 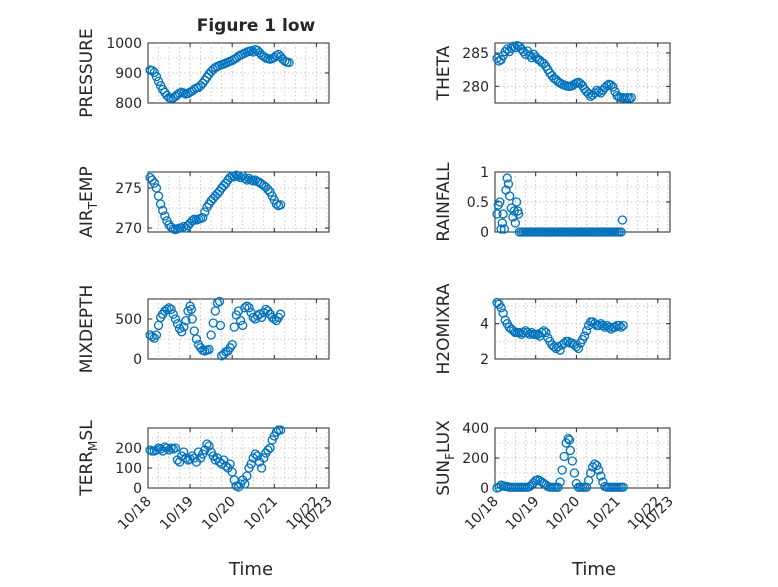 I want to click on panel-mixdepth: 0 500 MIXDEPTH, so click(x=203, y=329).